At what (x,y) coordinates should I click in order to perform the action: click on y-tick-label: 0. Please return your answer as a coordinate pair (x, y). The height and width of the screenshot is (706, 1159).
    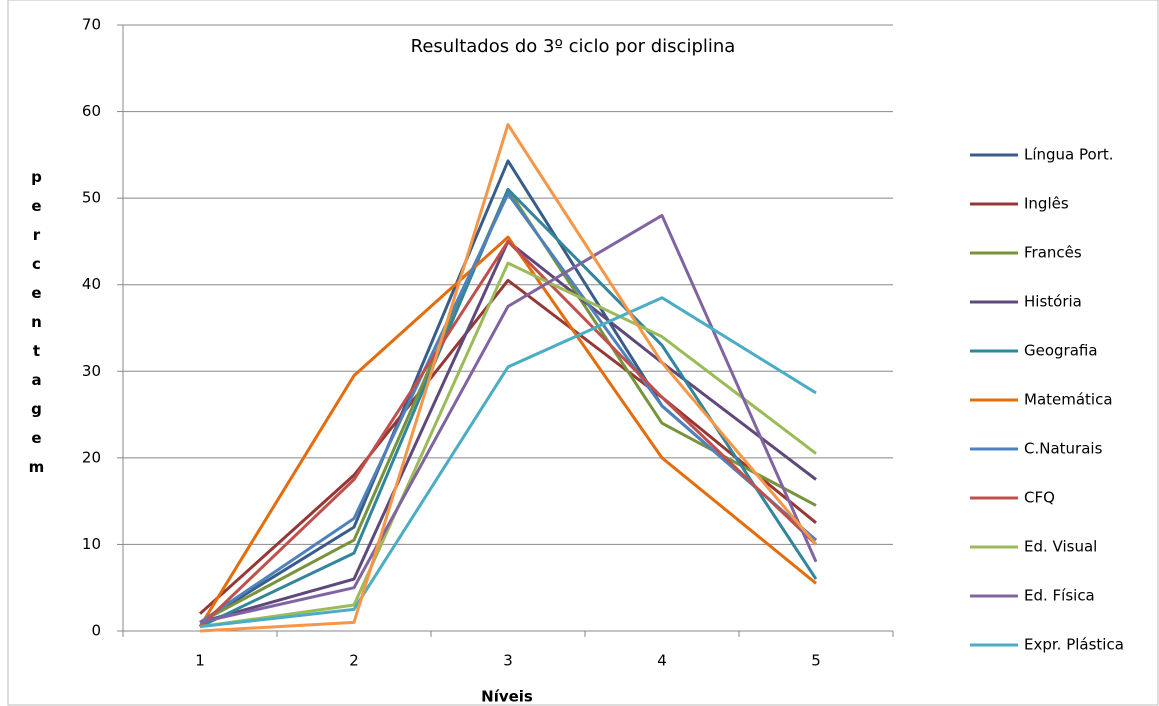
    Looking at the image, I should click on (96, 631).